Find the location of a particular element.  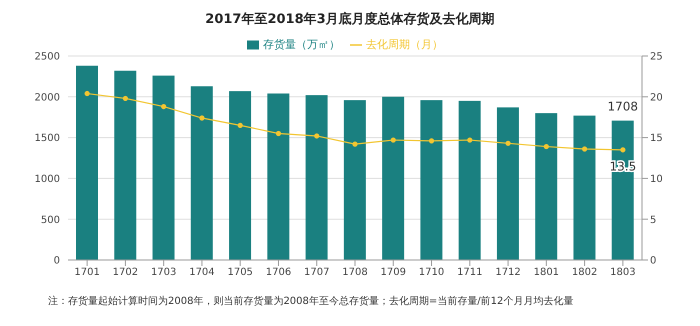

x-tick-label: 1704 is located at coordinates (202, 272).